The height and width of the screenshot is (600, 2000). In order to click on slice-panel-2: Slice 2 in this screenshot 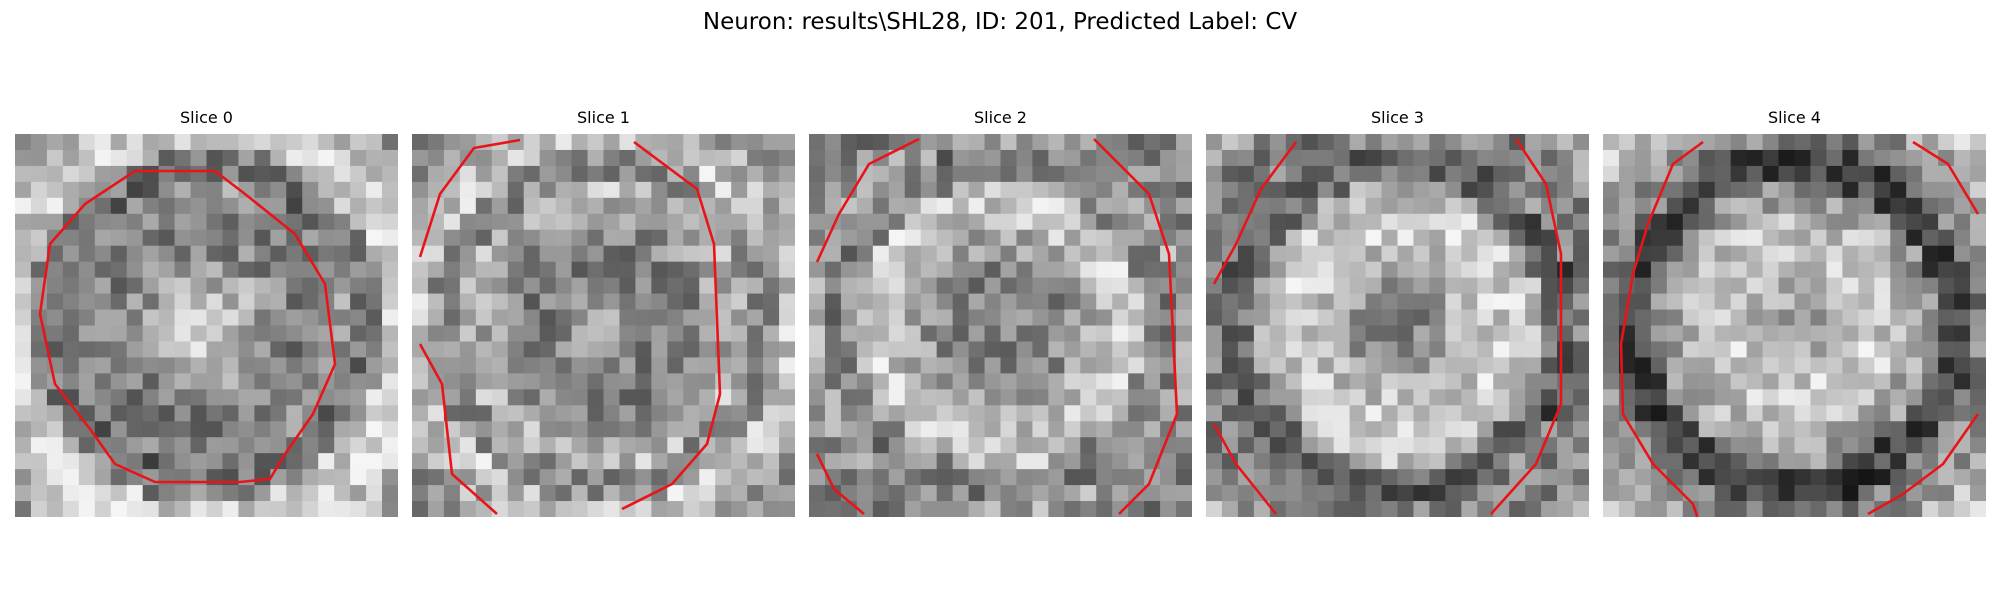, I will do `click(1000, 312)`.